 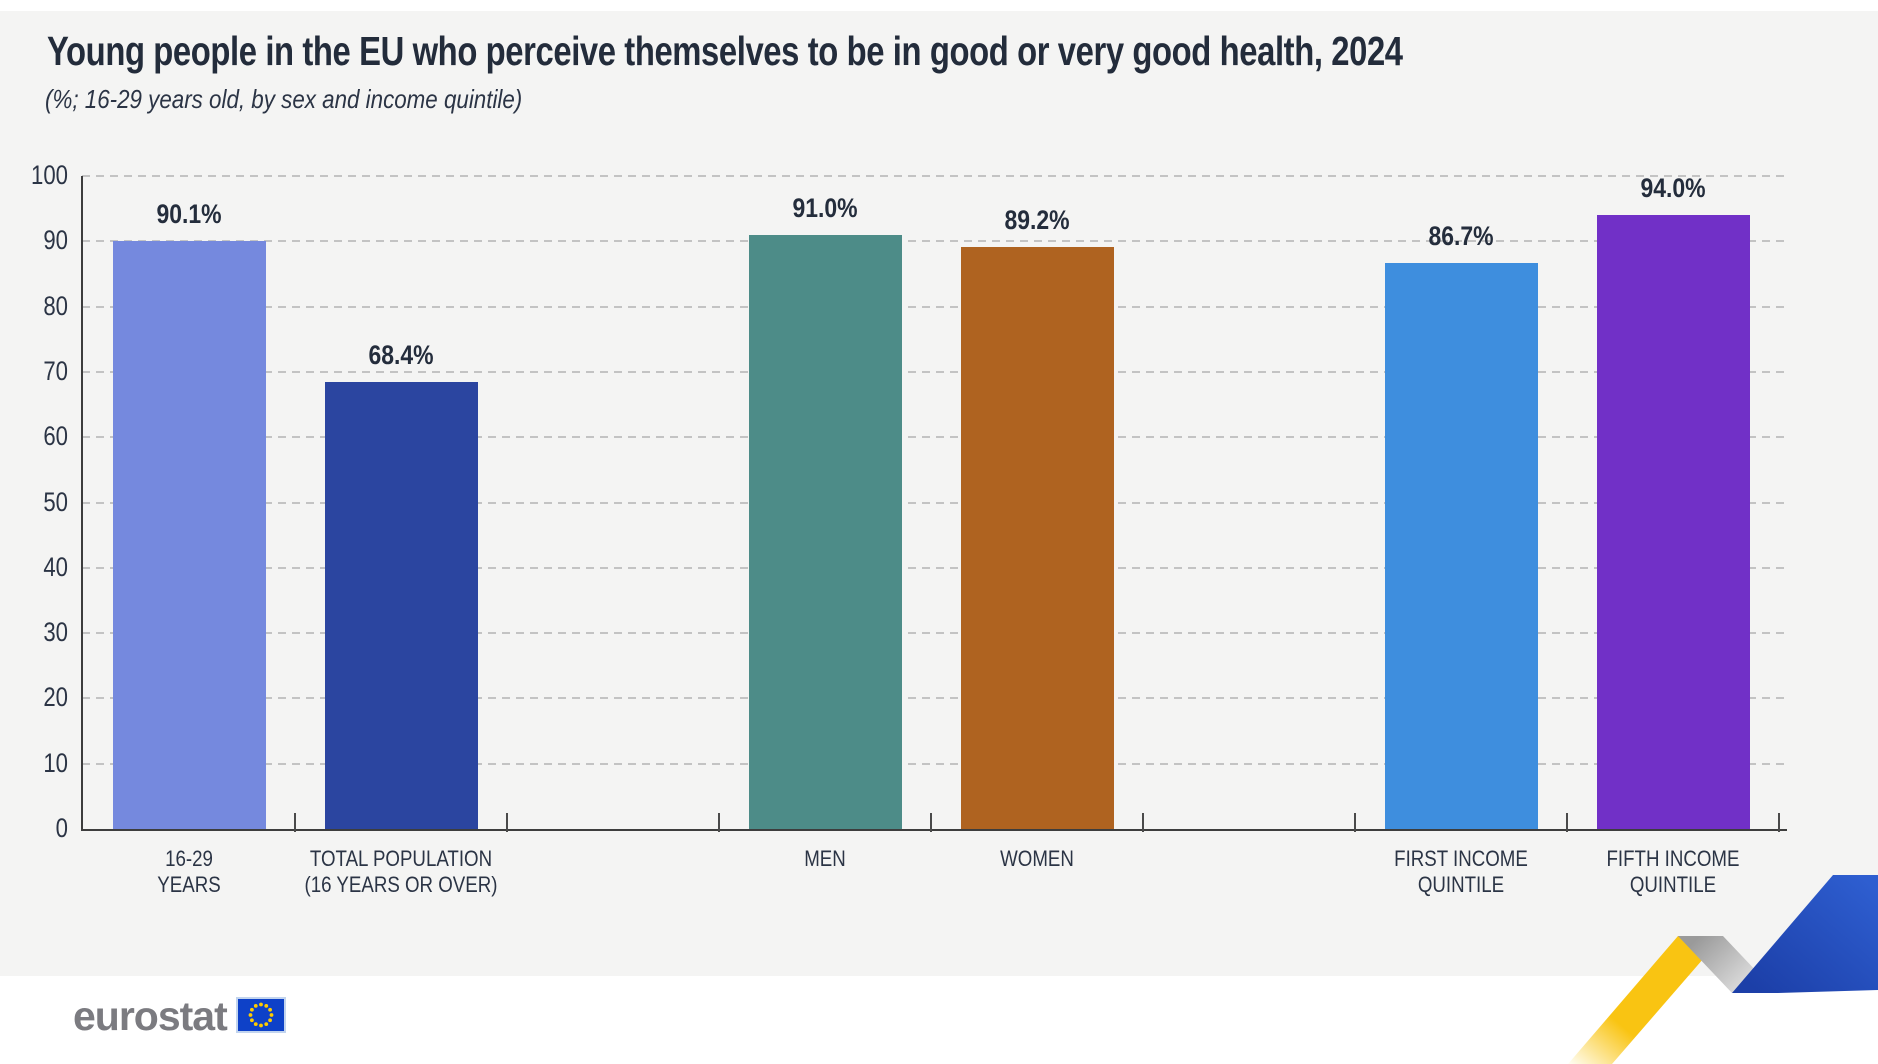 I want to click on category-label-men: MEN, so click(x=825, y=858).